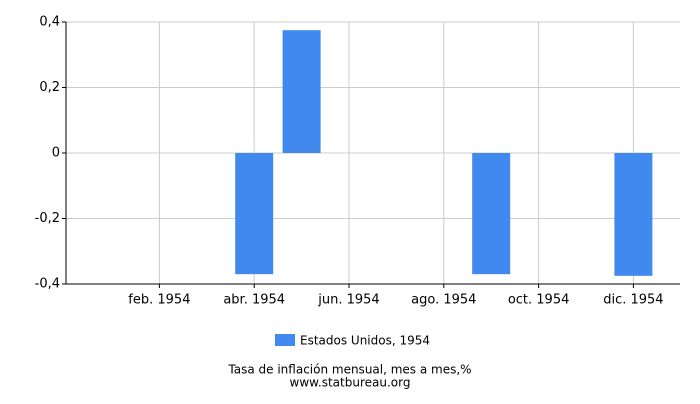 This screenshot has width=700, height=404. What do you see at coordinates (159, 300) in the screenshot?
I see `x-tick-label: feb. 1954` at bounding box center [159, 300].